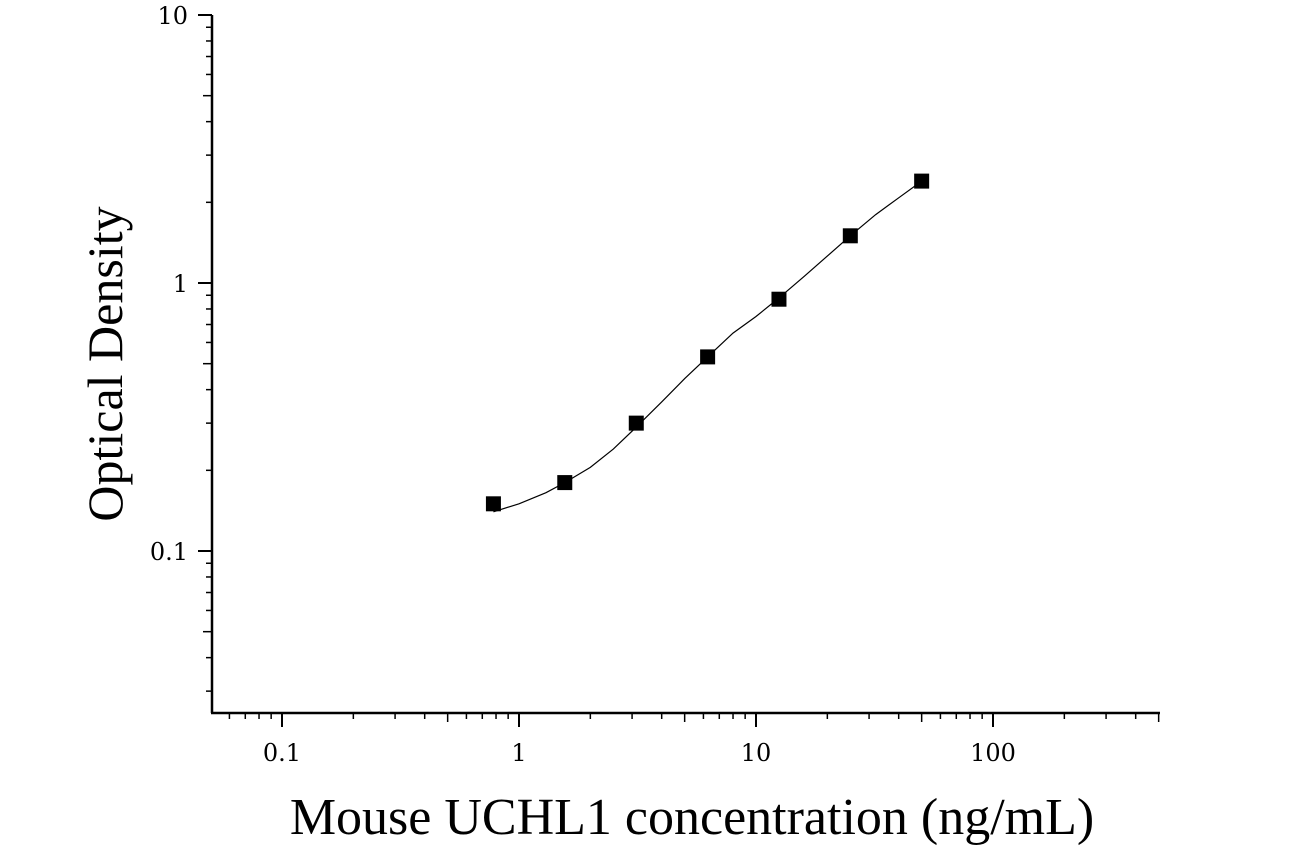 The height and width of the screenshot is (861, 1296). I want to click on y-axis-tick-labels: 0.1 1 10, so click(169, 284).